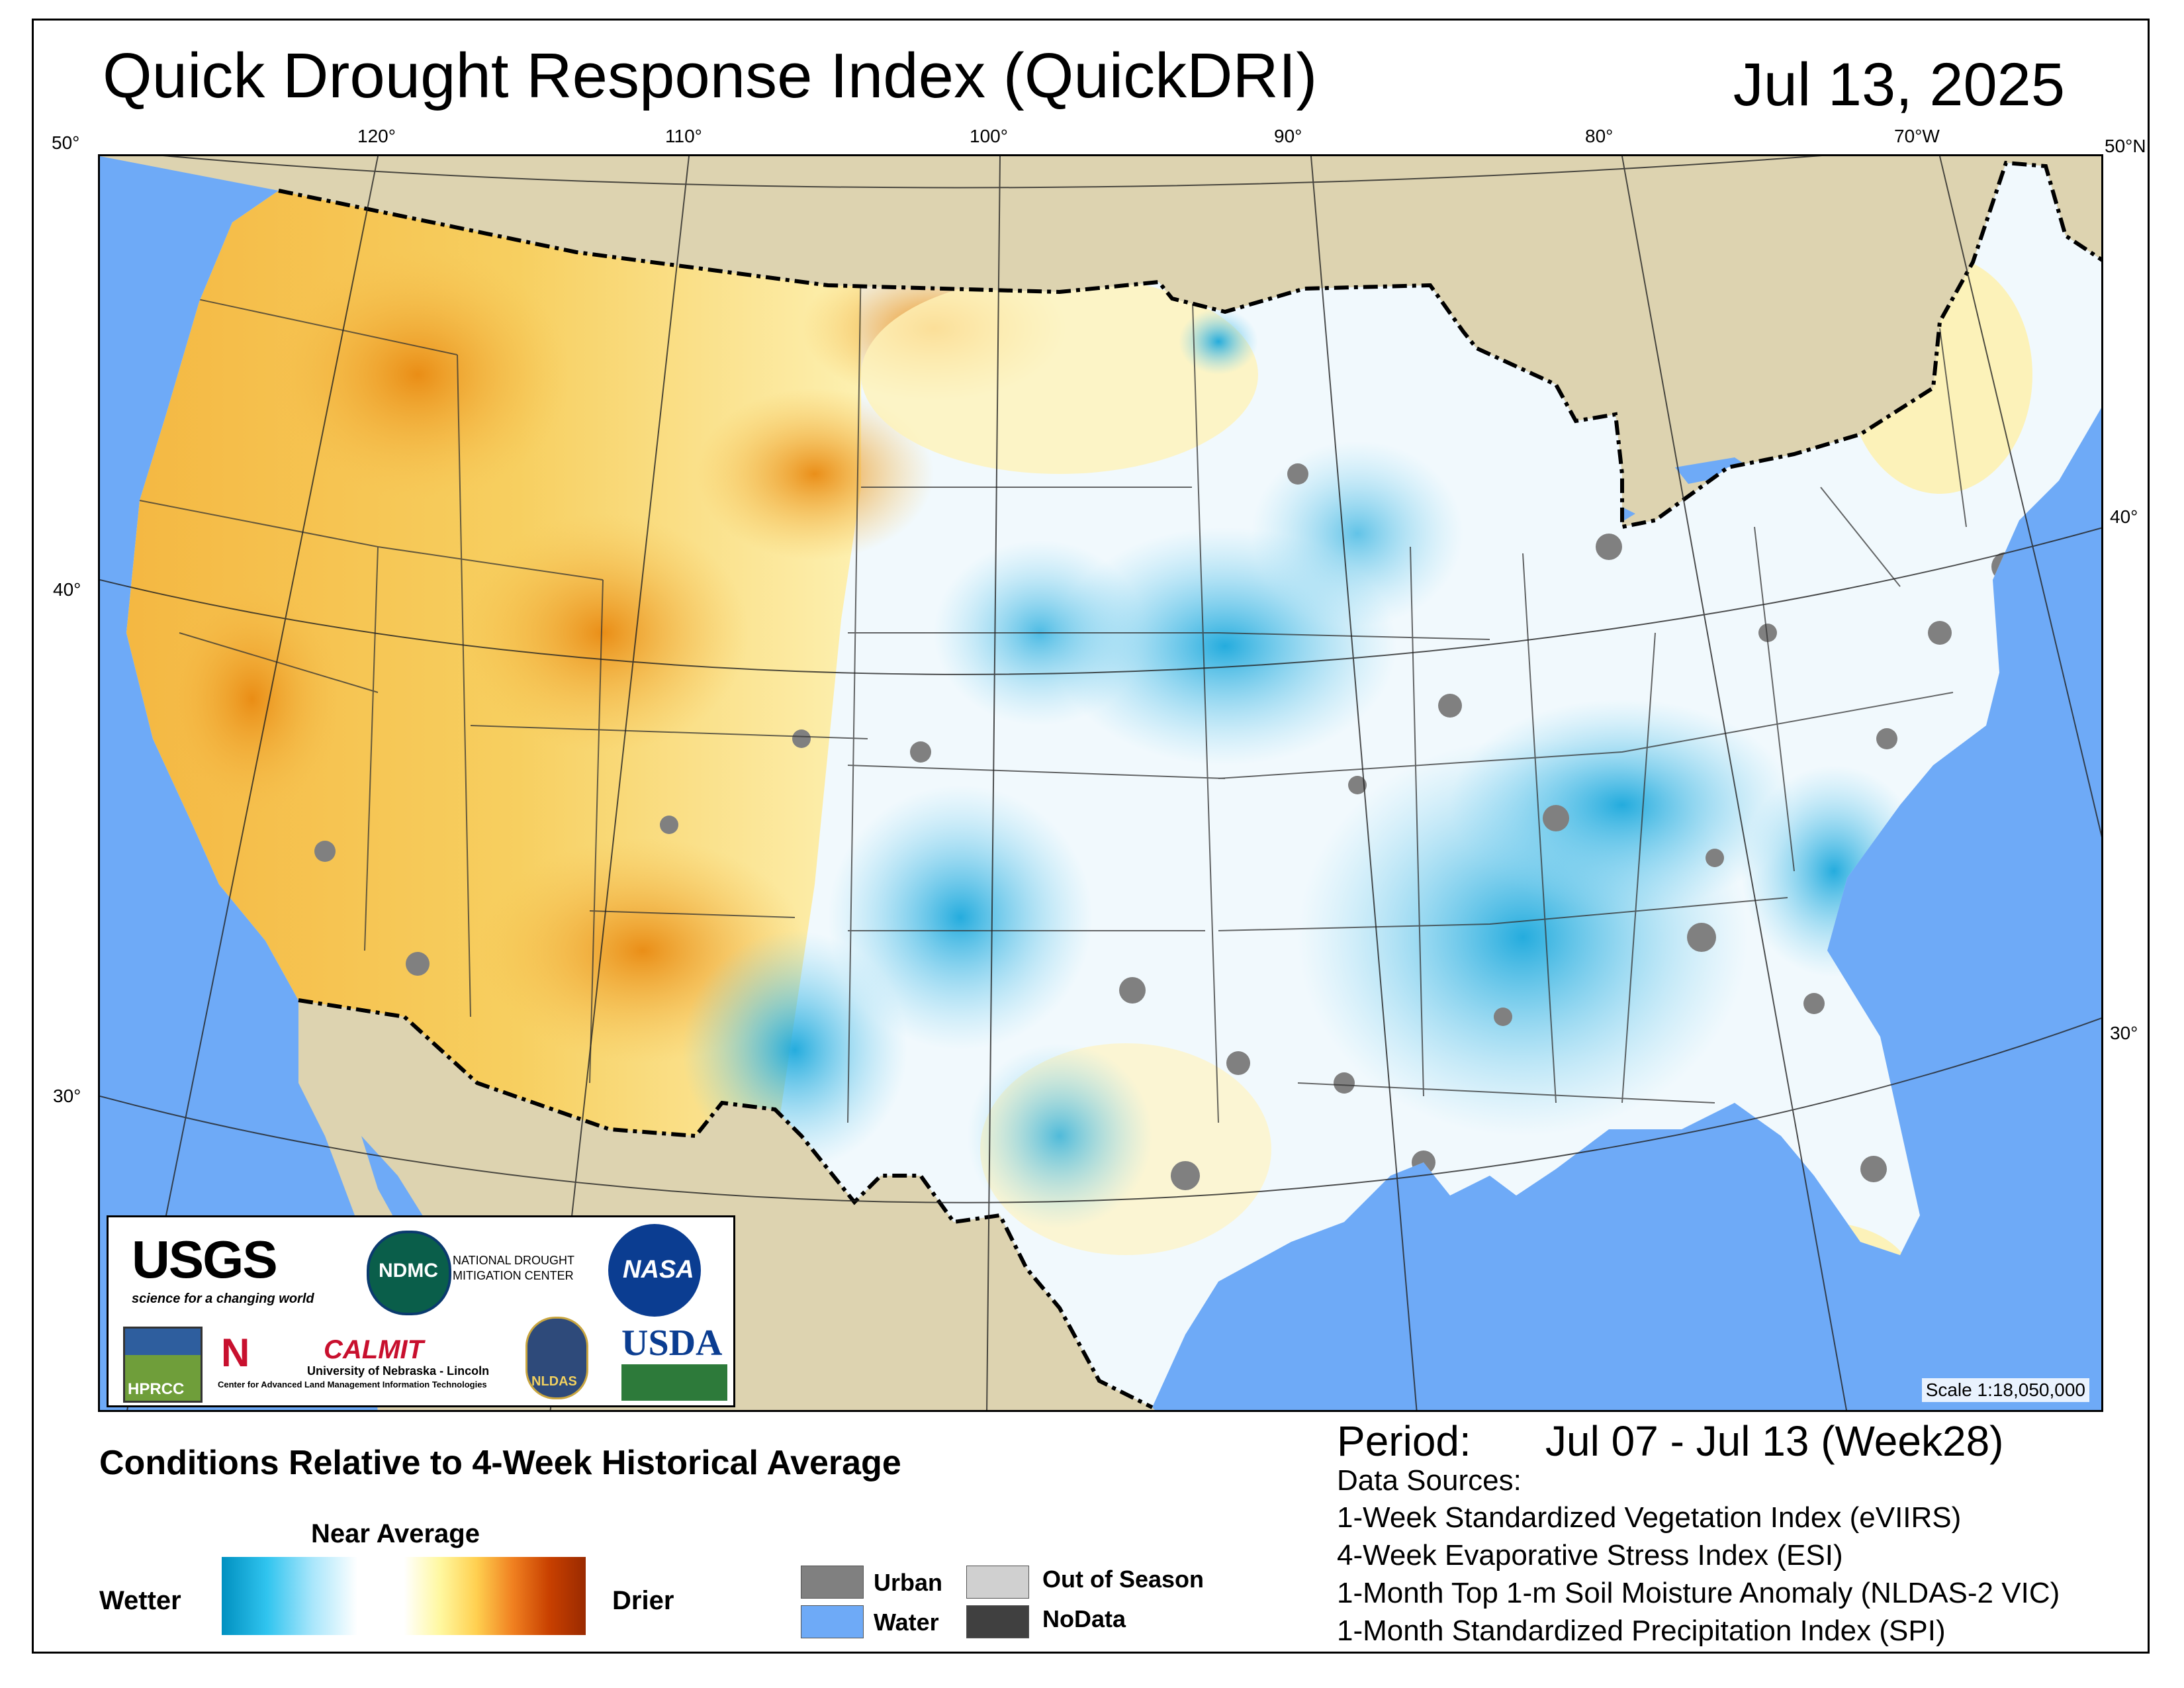 This screenshot has height=1688, width=2184. I want to click on lon-label-100: 100°, so click(989, 136).